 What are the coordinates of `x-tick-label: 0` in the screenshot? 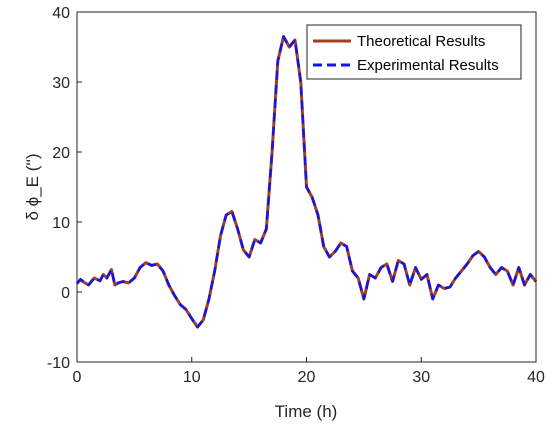 It's located at (77, 377).